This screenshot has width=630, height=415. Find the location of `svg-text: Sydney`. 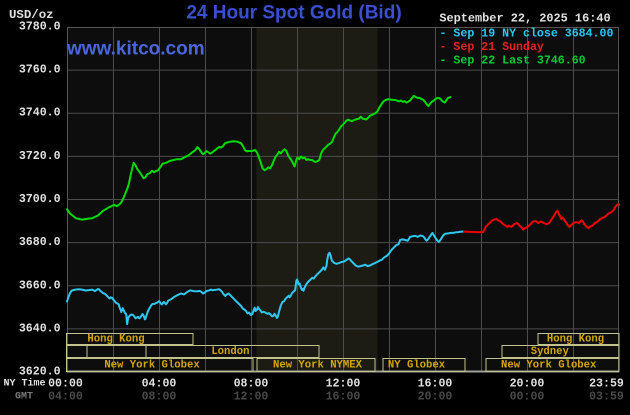

svg-text: Sydney is located at coordinates (550, 352).